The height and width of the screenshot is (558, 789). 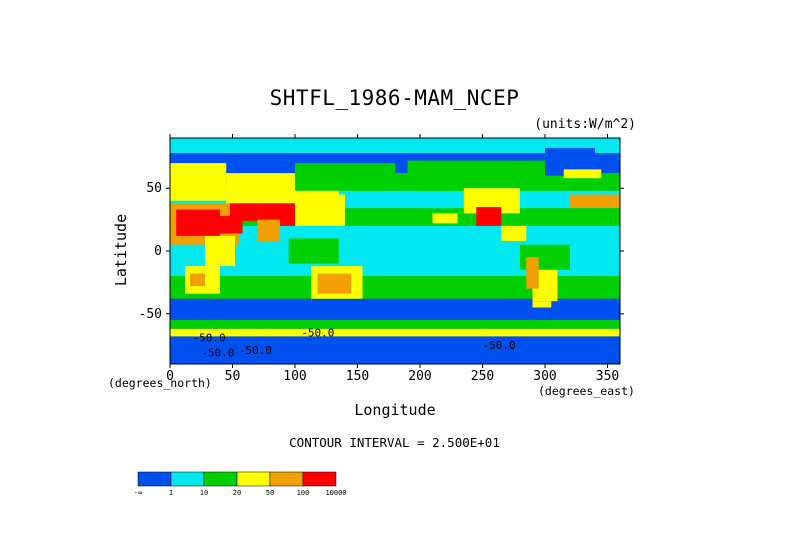 I want to click on y-axis-label: Latitude, so click(x=121, y=250).